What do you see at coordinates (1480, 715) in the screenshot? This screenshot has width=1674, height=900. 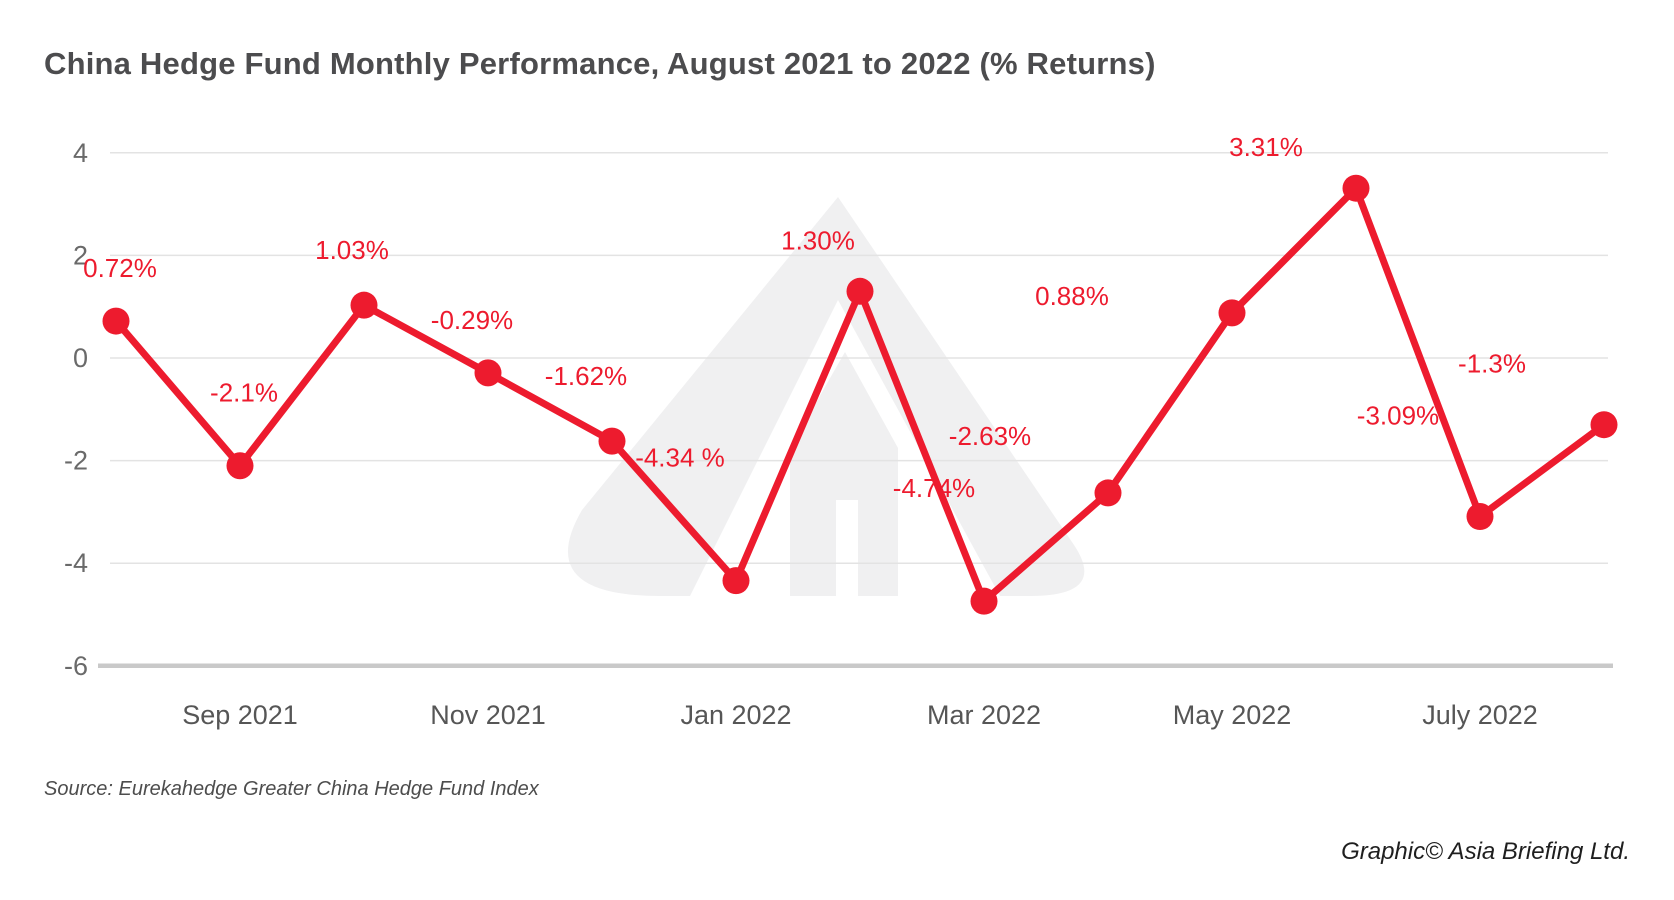 I see `x-tick-label: July 2022` at bounding box center [1480, 715].